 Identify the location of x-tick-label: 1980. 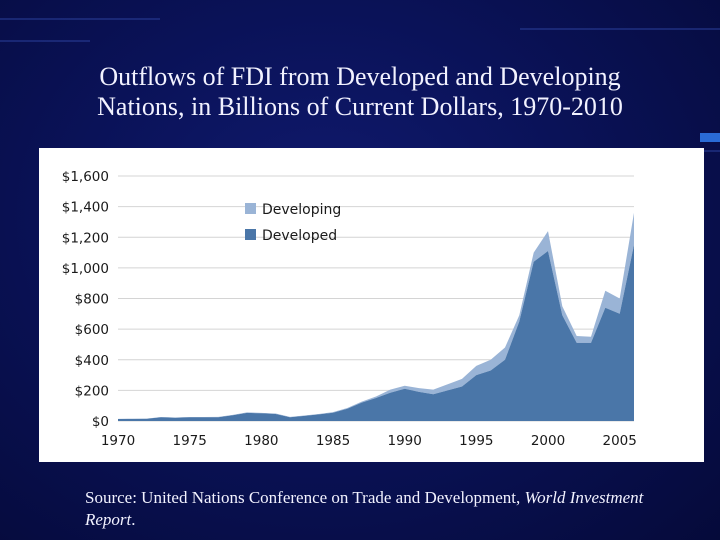
(261, 441).